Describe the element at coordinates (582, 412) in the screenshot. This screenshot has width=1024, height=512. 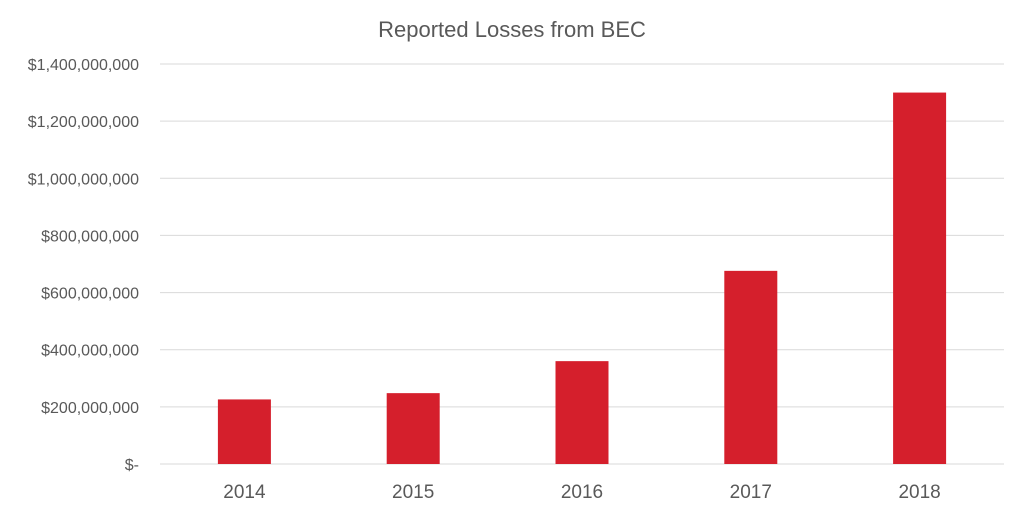
I see `bar-2016` at that location.